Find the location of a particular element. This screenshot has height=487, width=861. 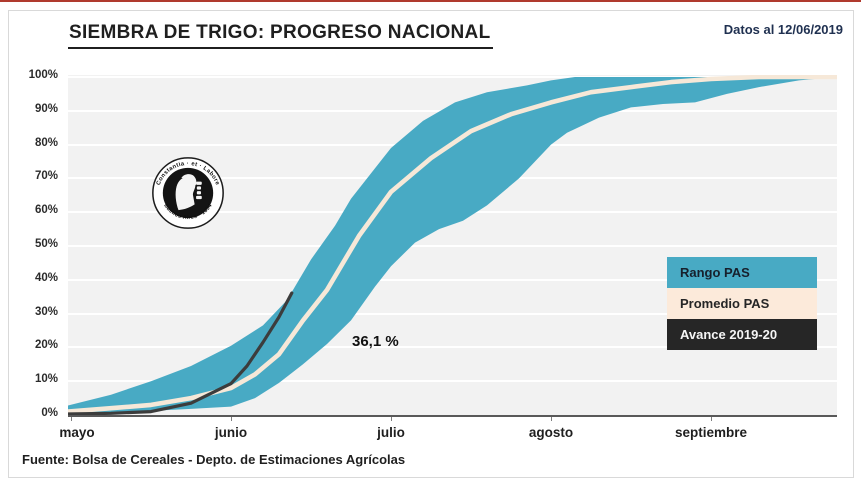

legend-item-promedio-pas: Promedio PAS is located at coordinates (742, 303).